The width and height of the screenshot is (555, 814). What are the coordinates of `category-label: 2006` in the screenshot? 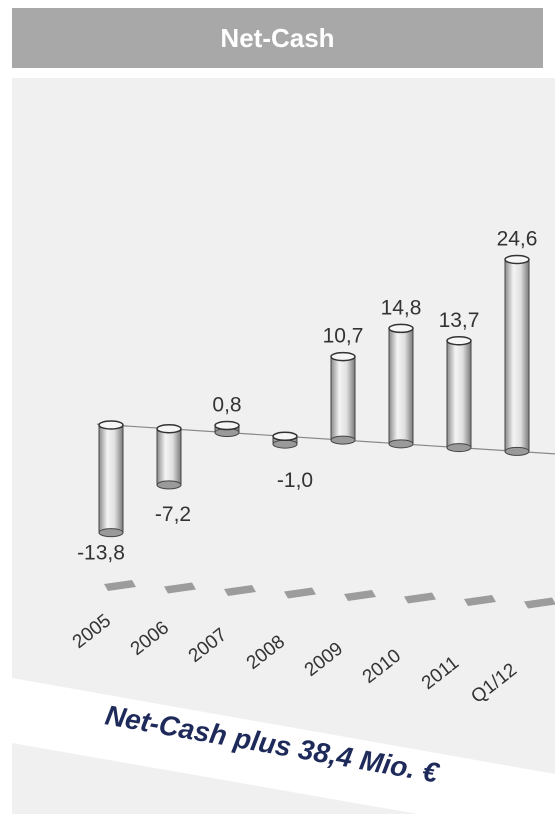 It's located at (150, 638).